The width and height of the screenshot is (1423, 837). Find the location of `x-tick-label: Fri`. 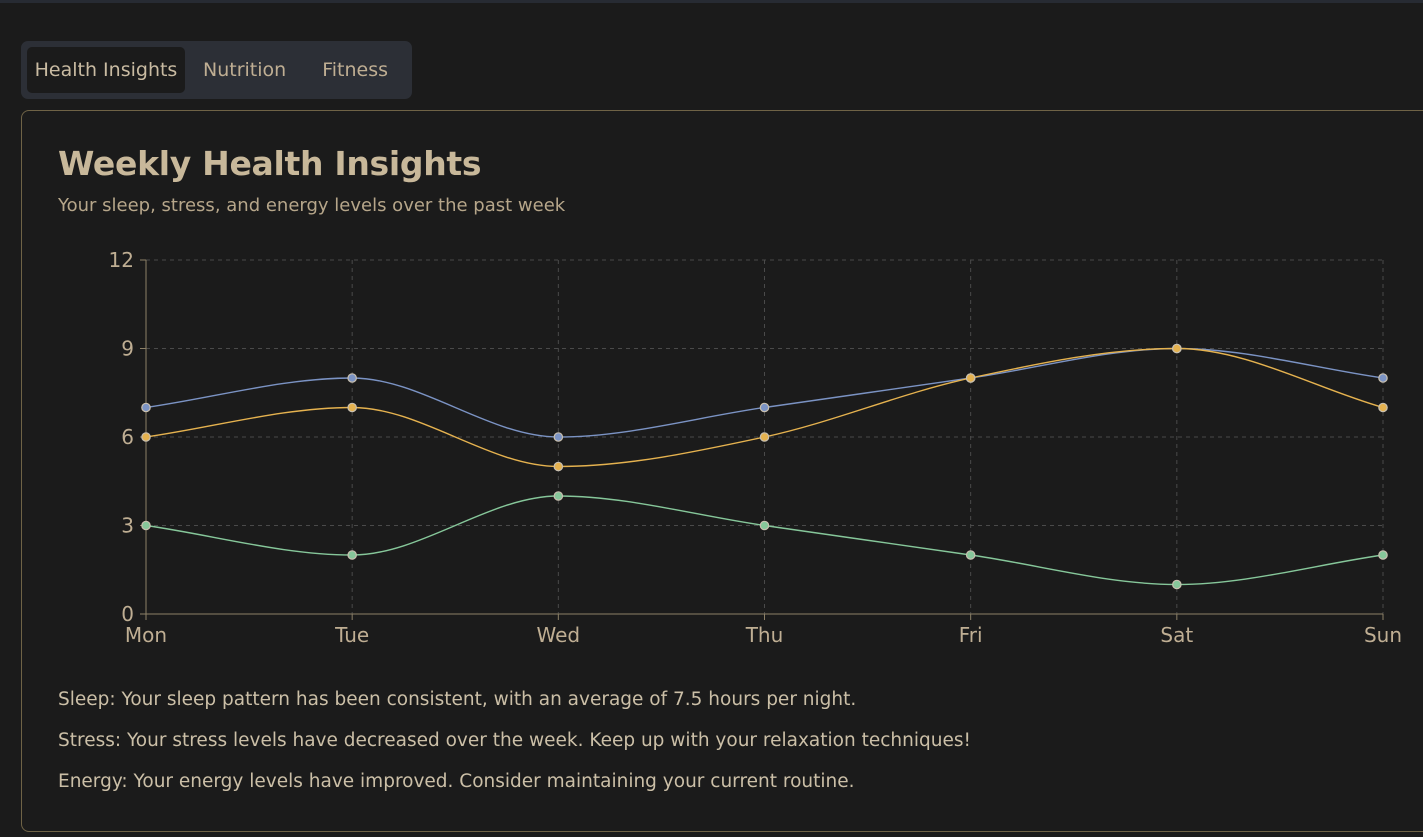

x-tick-label: Fri is located at coordinates (971, 635).